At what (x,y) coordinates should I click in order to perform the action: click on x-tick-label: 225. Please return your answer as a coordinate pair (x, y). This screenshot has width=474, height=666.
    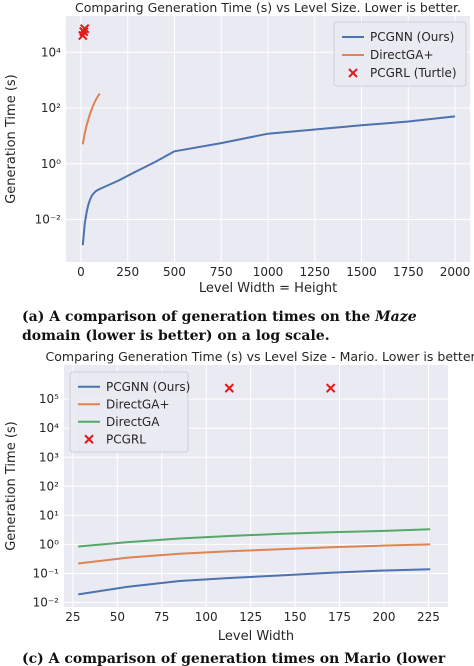
    Looking at the image, I should click on (428, 617).